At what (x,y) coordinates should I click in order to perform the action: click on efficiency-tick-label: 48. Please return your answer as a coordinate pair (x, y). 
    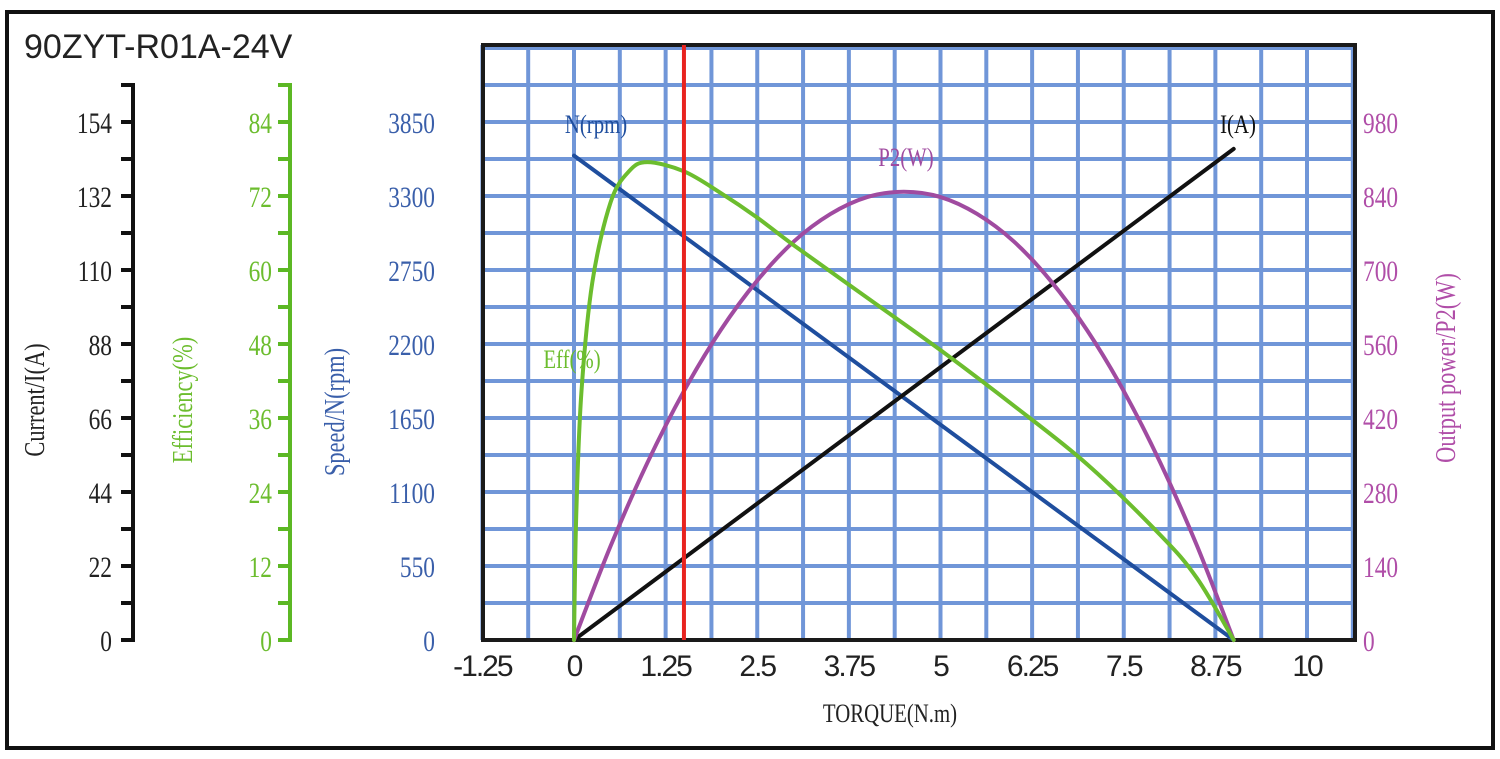
    Looking at the image, I should click on (260, 344).